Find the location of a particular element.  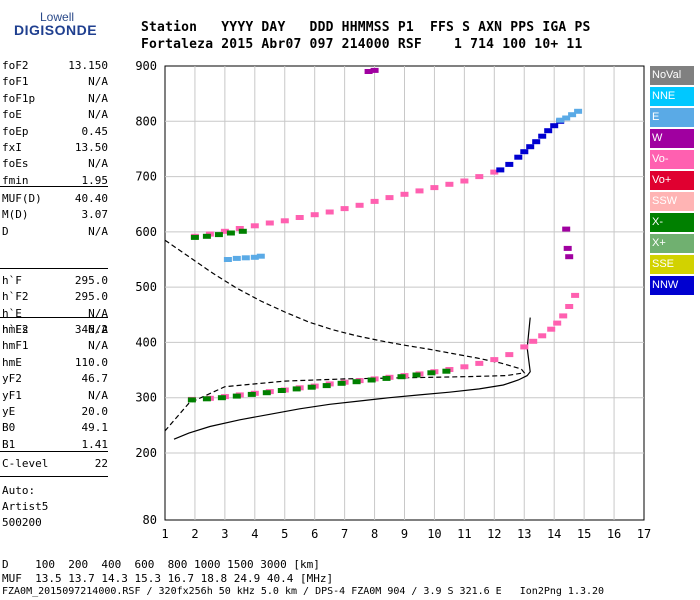

param-value: 346.2 is located at coordinates (91, 329).